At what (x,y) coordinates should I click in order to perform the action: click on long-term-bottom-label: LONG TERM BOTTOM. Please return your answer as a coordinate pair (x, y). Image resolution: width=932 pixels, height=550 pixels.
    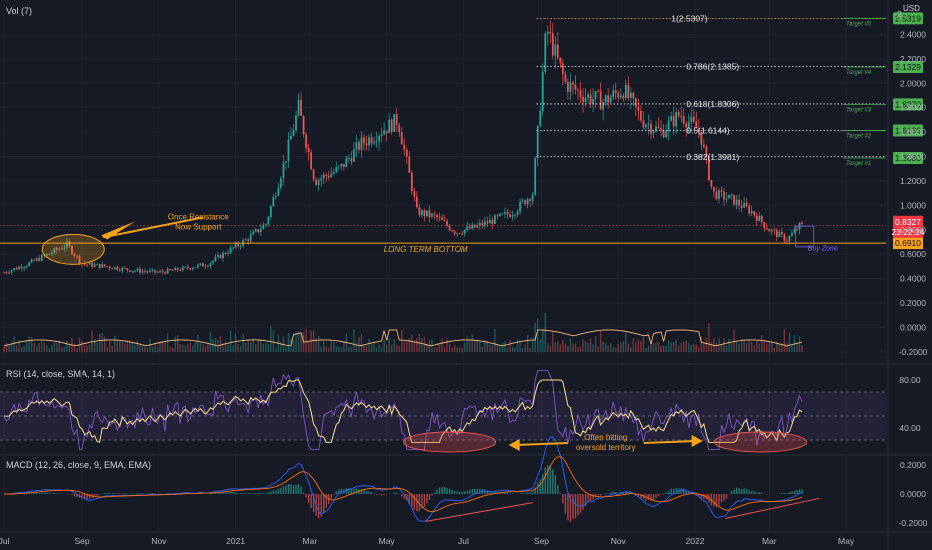
    Looking at the image, I should click on (426, 249).